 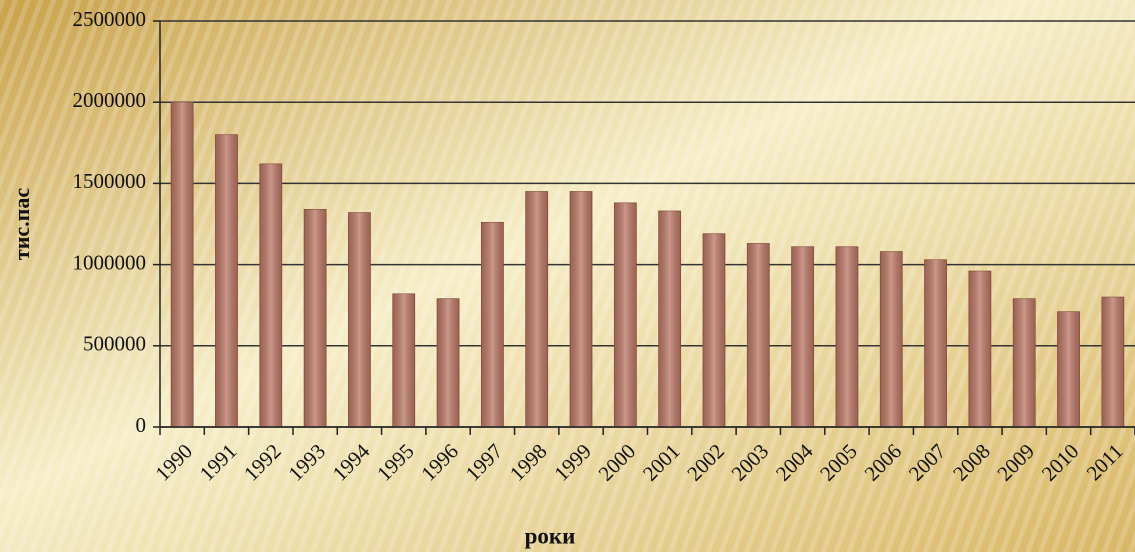 What do you see at coordinates (21, 224) in the screenshot?
I see `y-axis-label: тис.пас` at bounding box center [21, 224].